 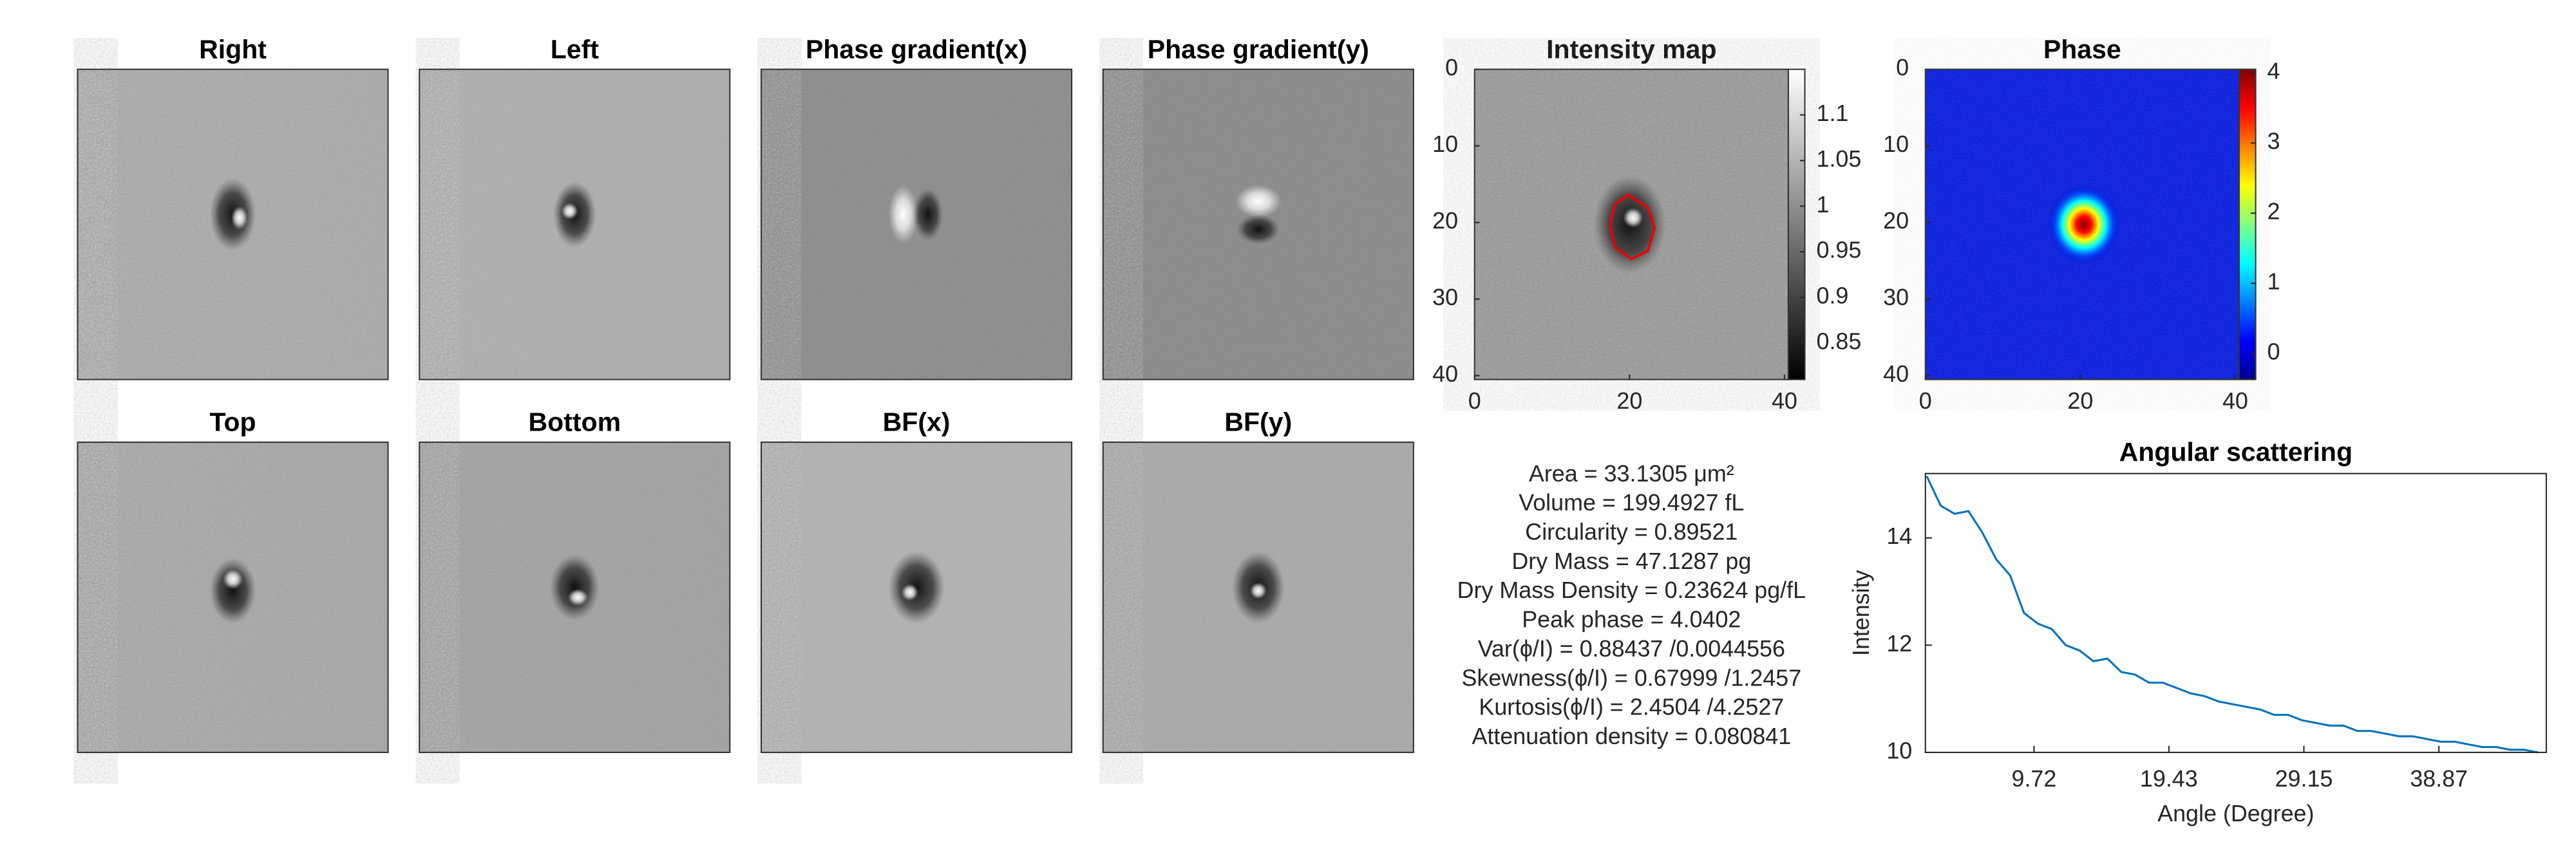 I want to click on colorbar-tick-label: 1.1, so click(x=1833, y=113).